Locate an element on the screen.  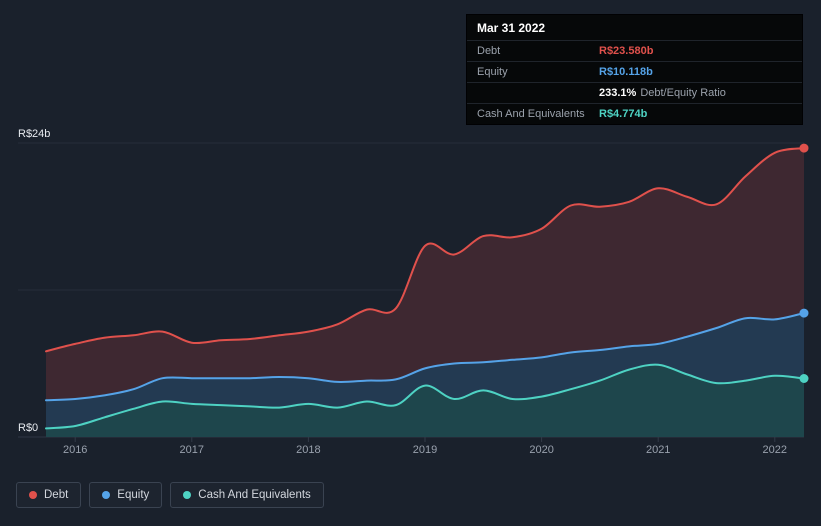
legend-debt-label: Debt is located at coordinates (56, 495).